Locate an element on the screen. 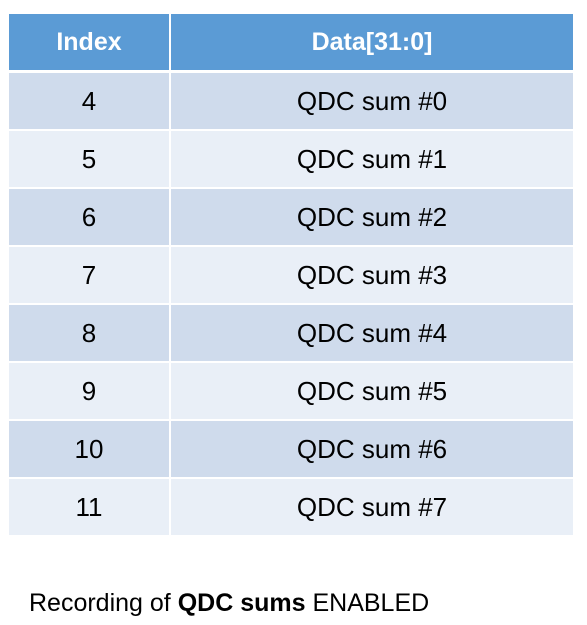  row-index-cell: 5 is located at coordinates (89, 158).